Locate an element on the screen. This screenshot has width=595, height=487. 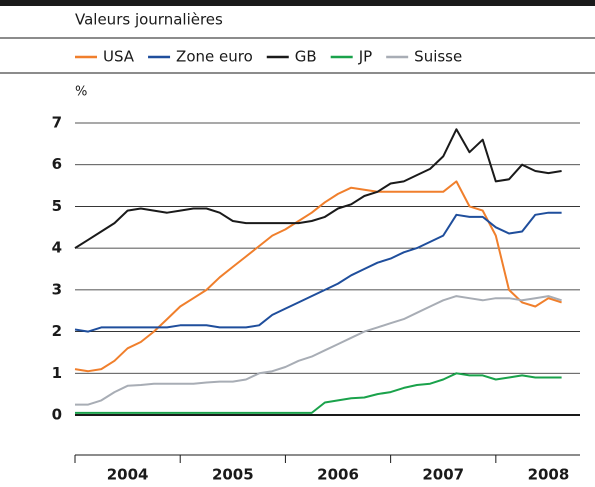
top-rule is located at coordinates (297, 3).